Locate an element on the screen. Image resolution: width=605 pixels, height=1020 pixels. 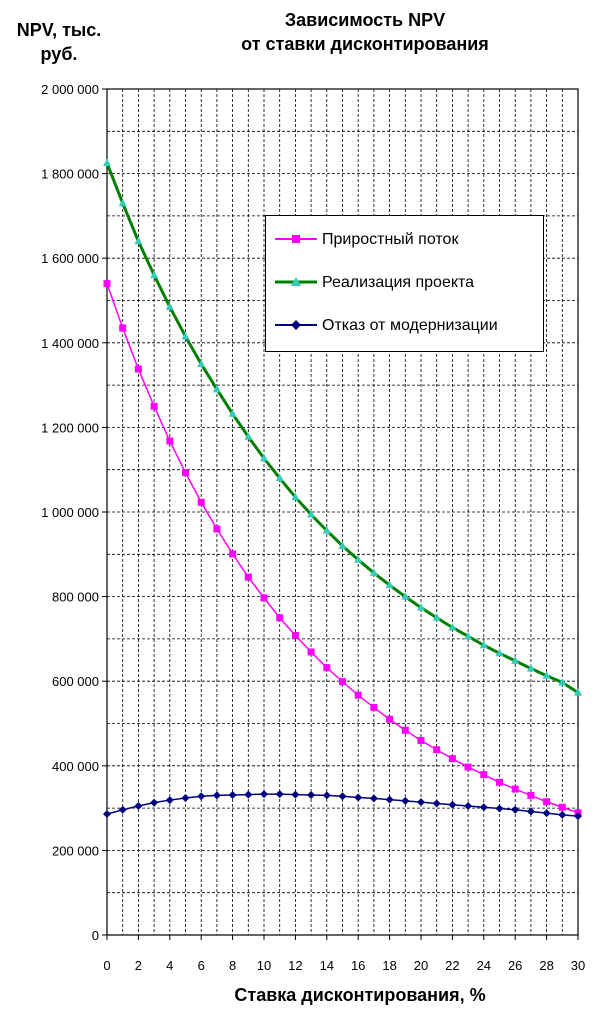
legend-item-incremental-flow: Приростный поток is located at coordinates (404, 241).